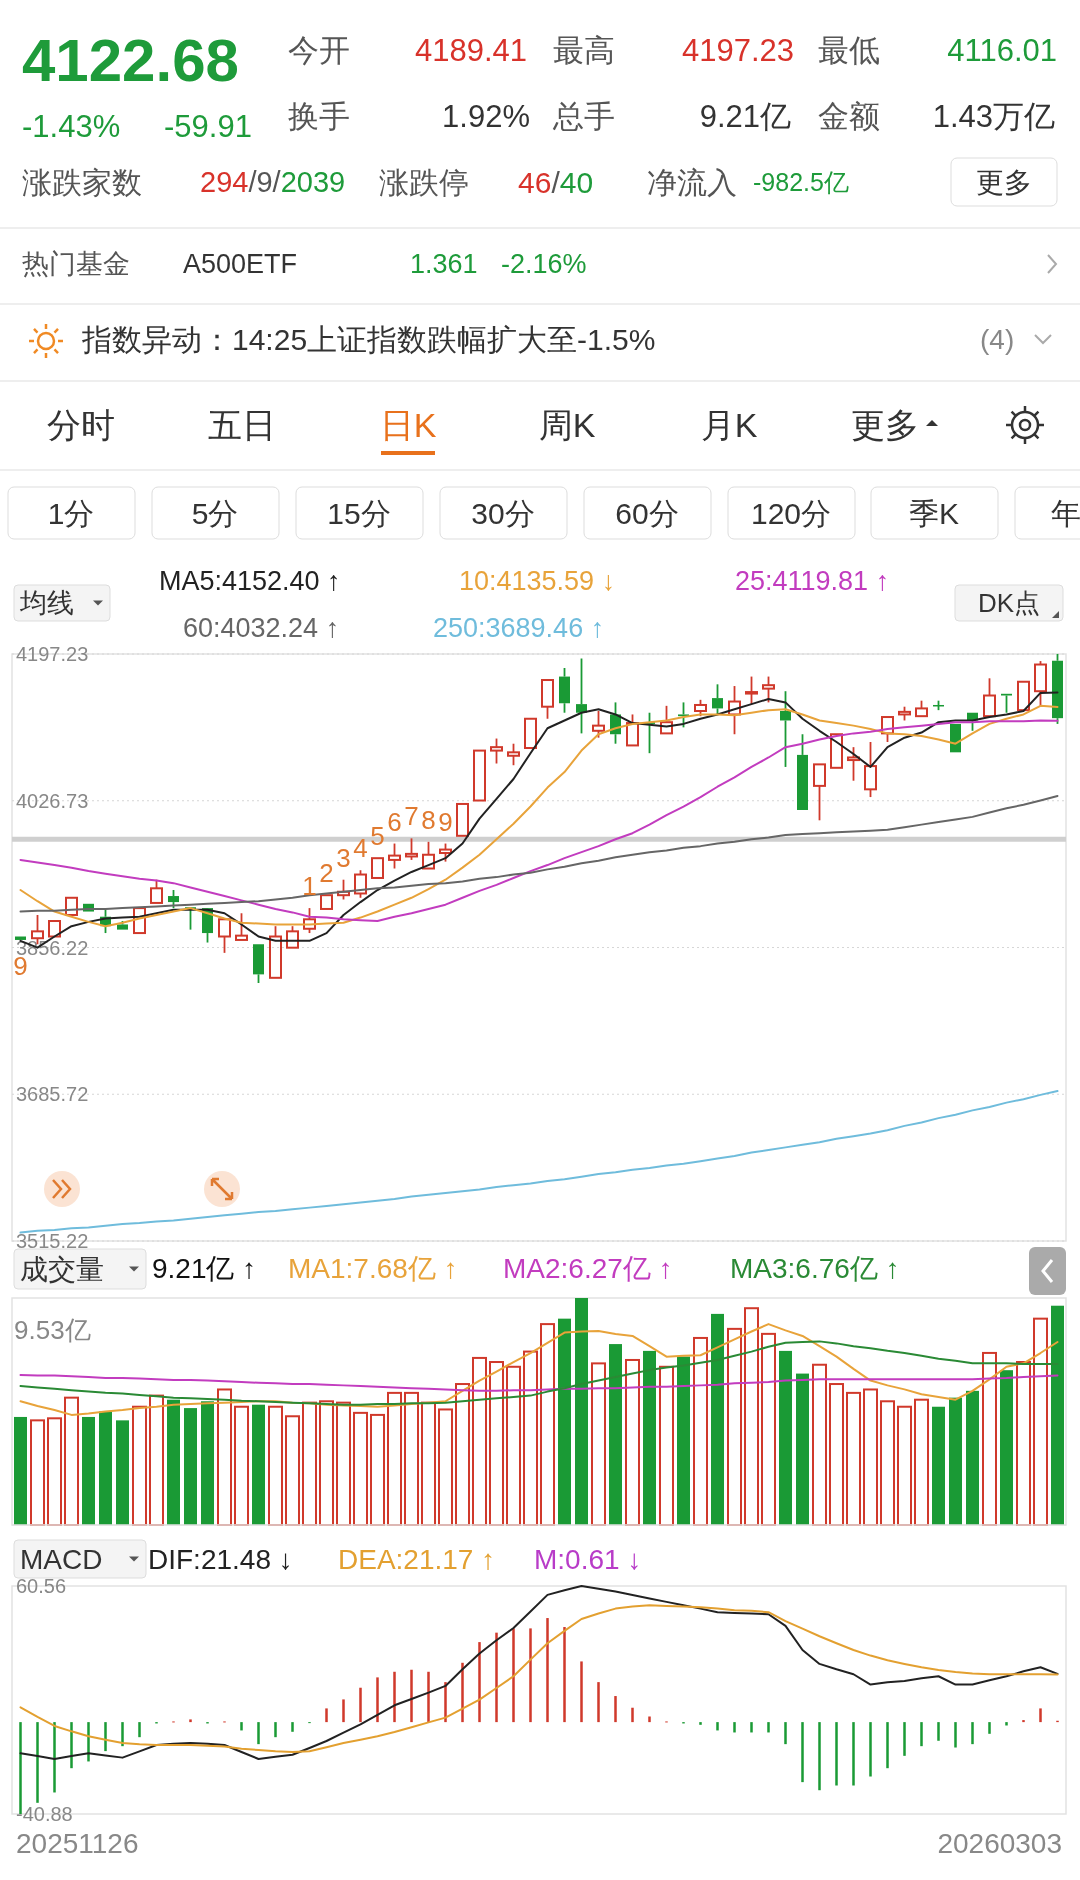 This screenshot has height=1880, width=1080. Describe the element at coordinates (1009, 603) in the screenshot. I see `text: DK点` at that location.